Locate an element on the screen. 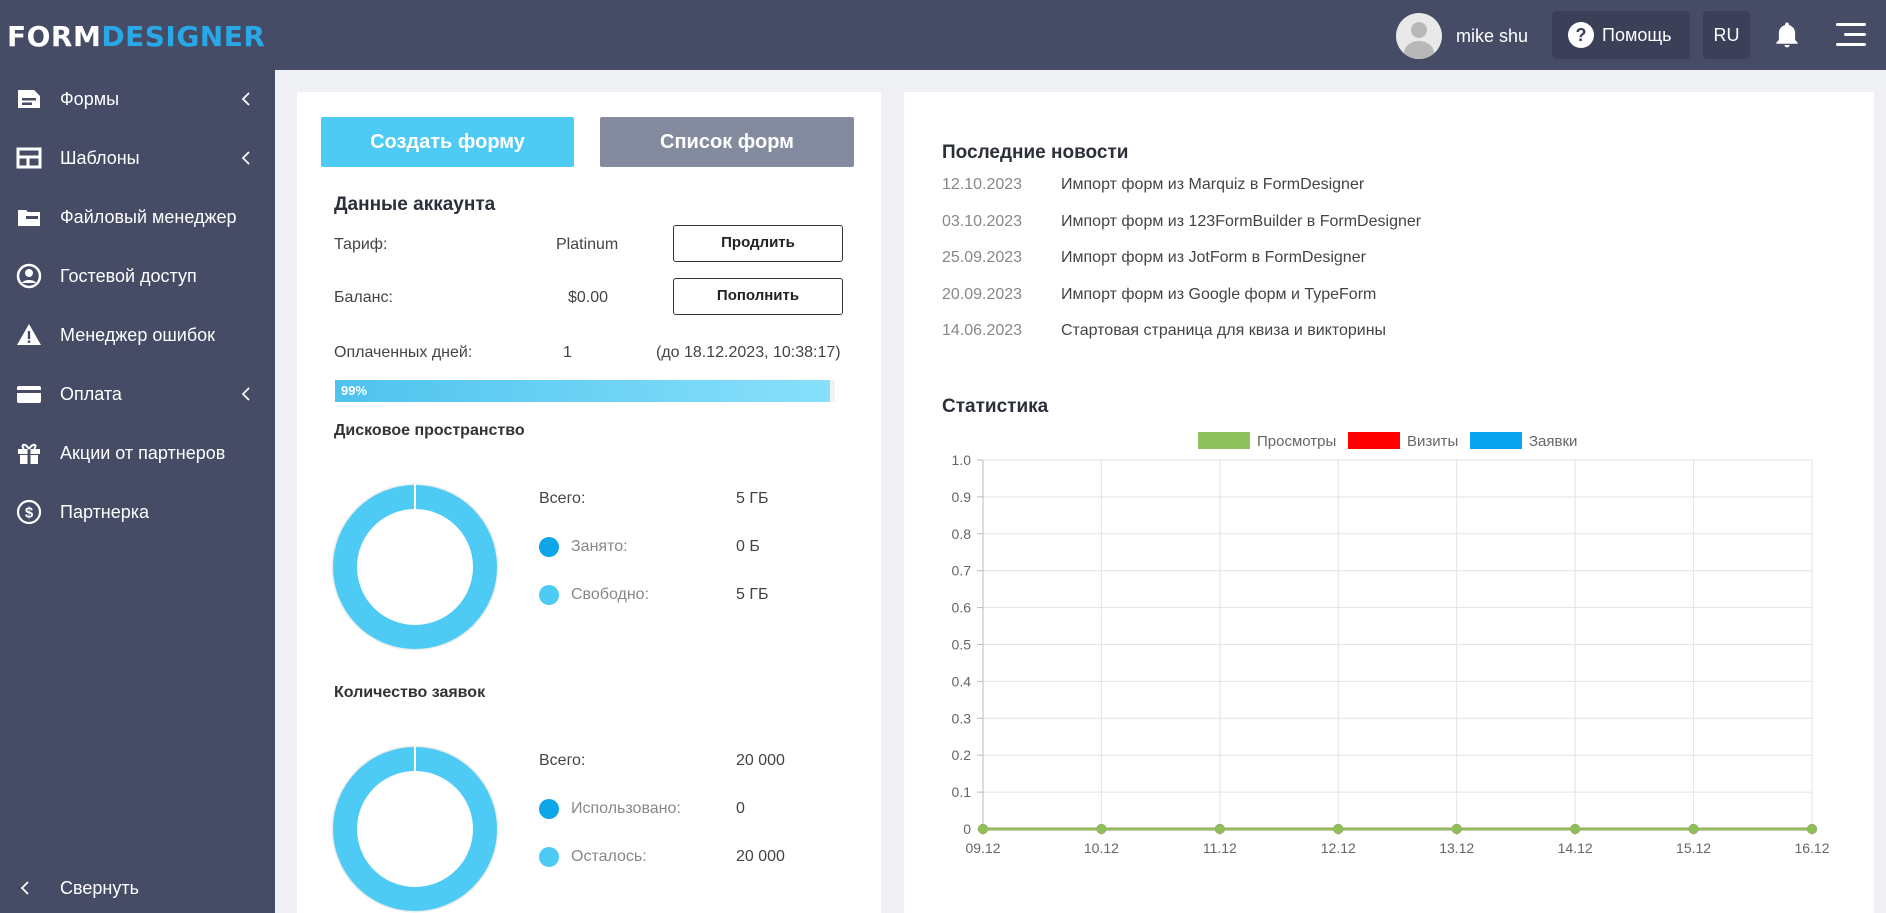 This screenshot has width=1886, height=913. create-form-button: Создать форму is located at coordinates (447, 142).